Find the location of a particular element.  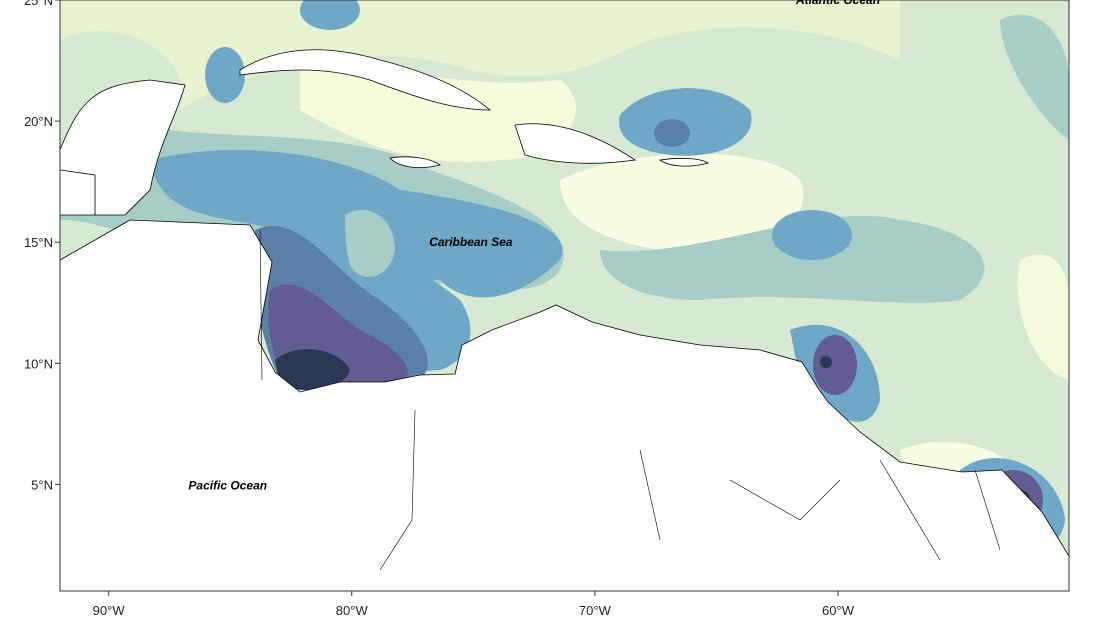

x-tick-label: 70°W is located at coordinates (595, 610).